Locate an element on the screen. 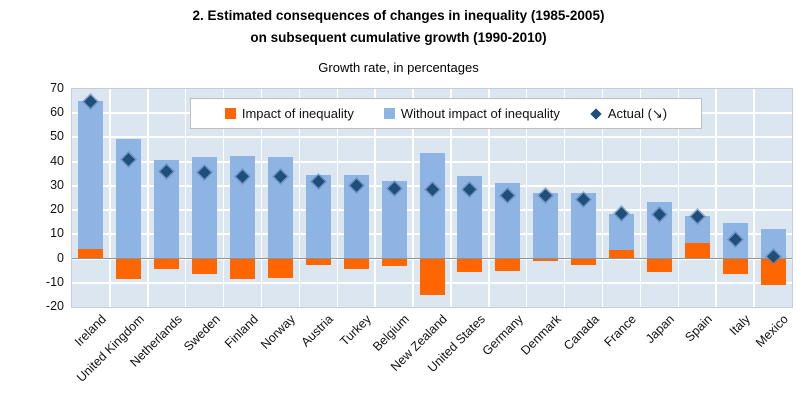 The height and width of the screenshot is (413, 797). y-axis-label: 30 is located at coordinates (57, 184).